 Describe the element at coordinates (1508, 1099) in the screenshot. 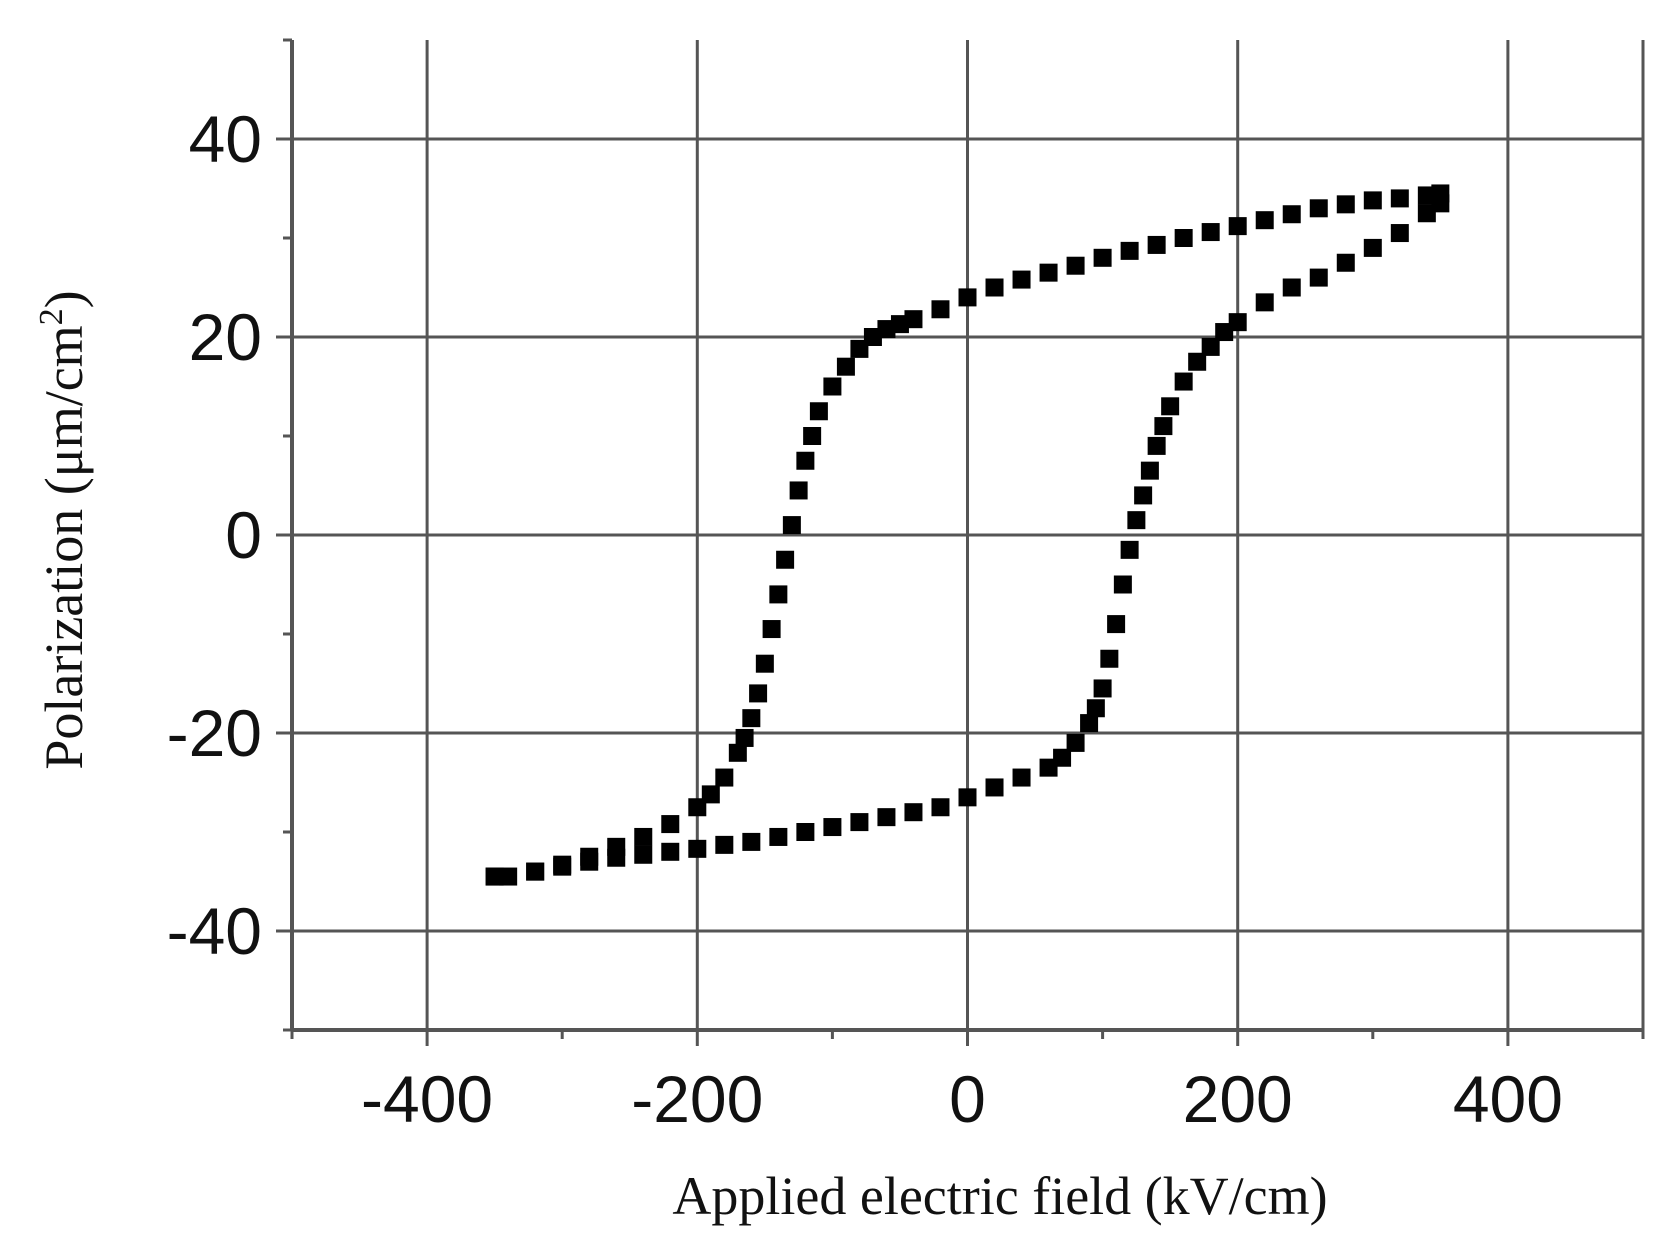

I see `x-tick-label: 400` at that location.